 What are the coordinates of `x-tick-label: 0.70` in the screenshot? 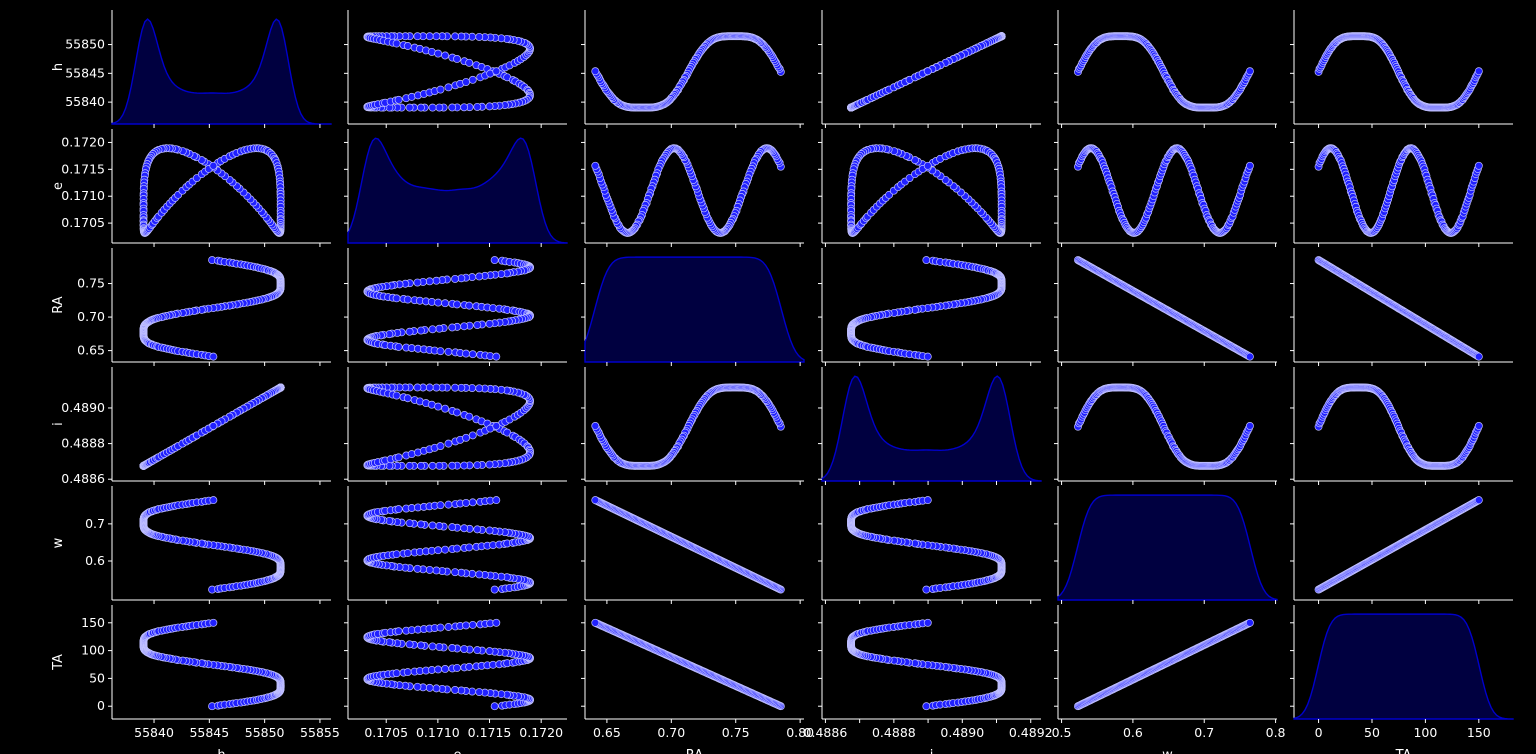 It's located at (671, 732).